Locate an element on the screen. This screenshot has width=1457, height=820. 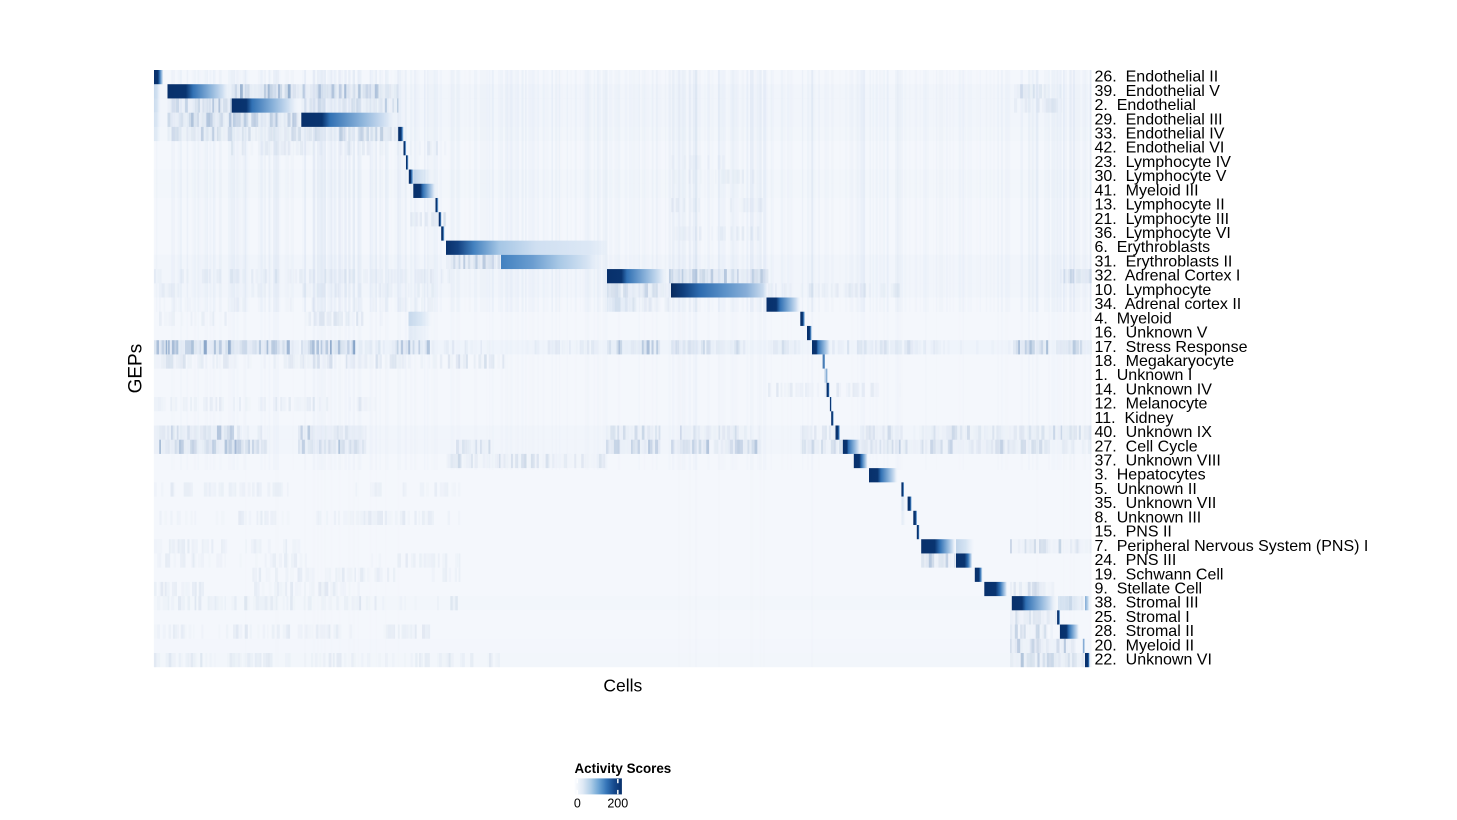
svg-text: 22. Unknown VI is located at coordinates (1153, 660).